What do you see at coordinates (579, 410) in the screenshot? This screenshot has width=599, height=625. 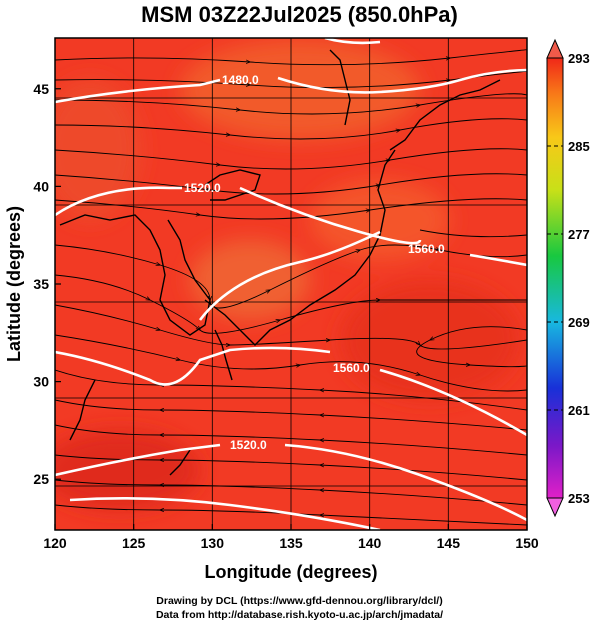 I see `colorbar-label: 261` at bounding box center [579, 410].